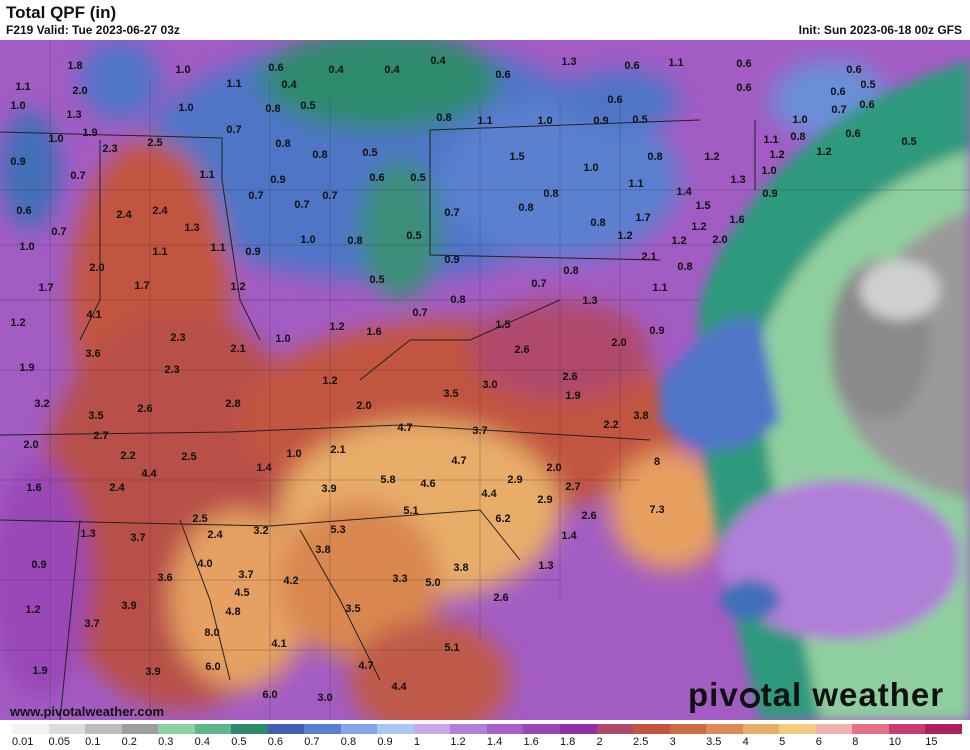 This screenshot has width=970, height=750. What do you see at coordinates (855, 742) in the screenshot?
I see `legend-tick-label: 8` at bounding box center [855, 742].